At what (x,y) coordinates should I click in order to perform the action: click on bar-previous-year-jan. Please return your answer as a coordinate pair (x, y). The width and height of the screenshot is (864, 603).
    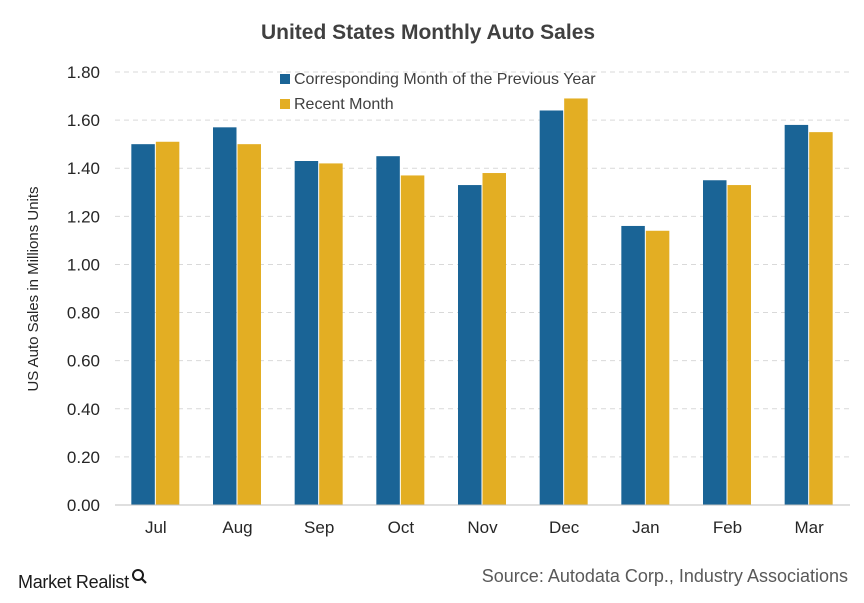
    Looking at the image, I should click on (633, 365).